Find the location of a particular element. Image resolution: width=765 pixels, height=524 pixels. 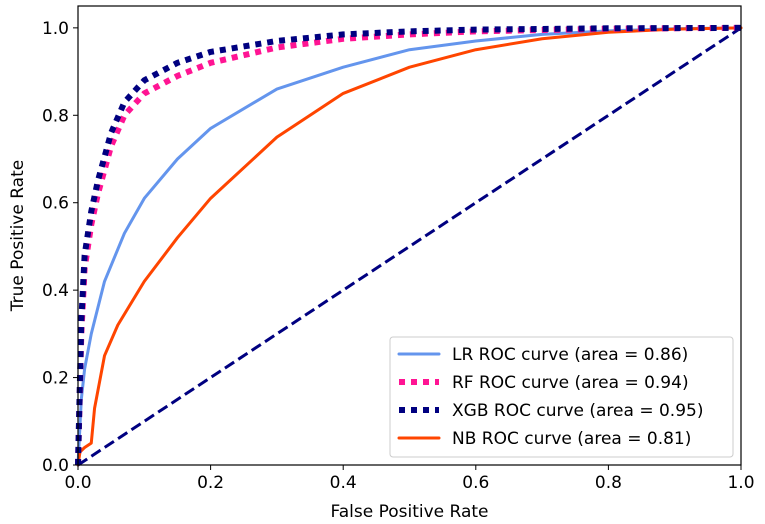

legend-item: NB ROC curve (area = 0.81) is located at coordinates (544, 439).